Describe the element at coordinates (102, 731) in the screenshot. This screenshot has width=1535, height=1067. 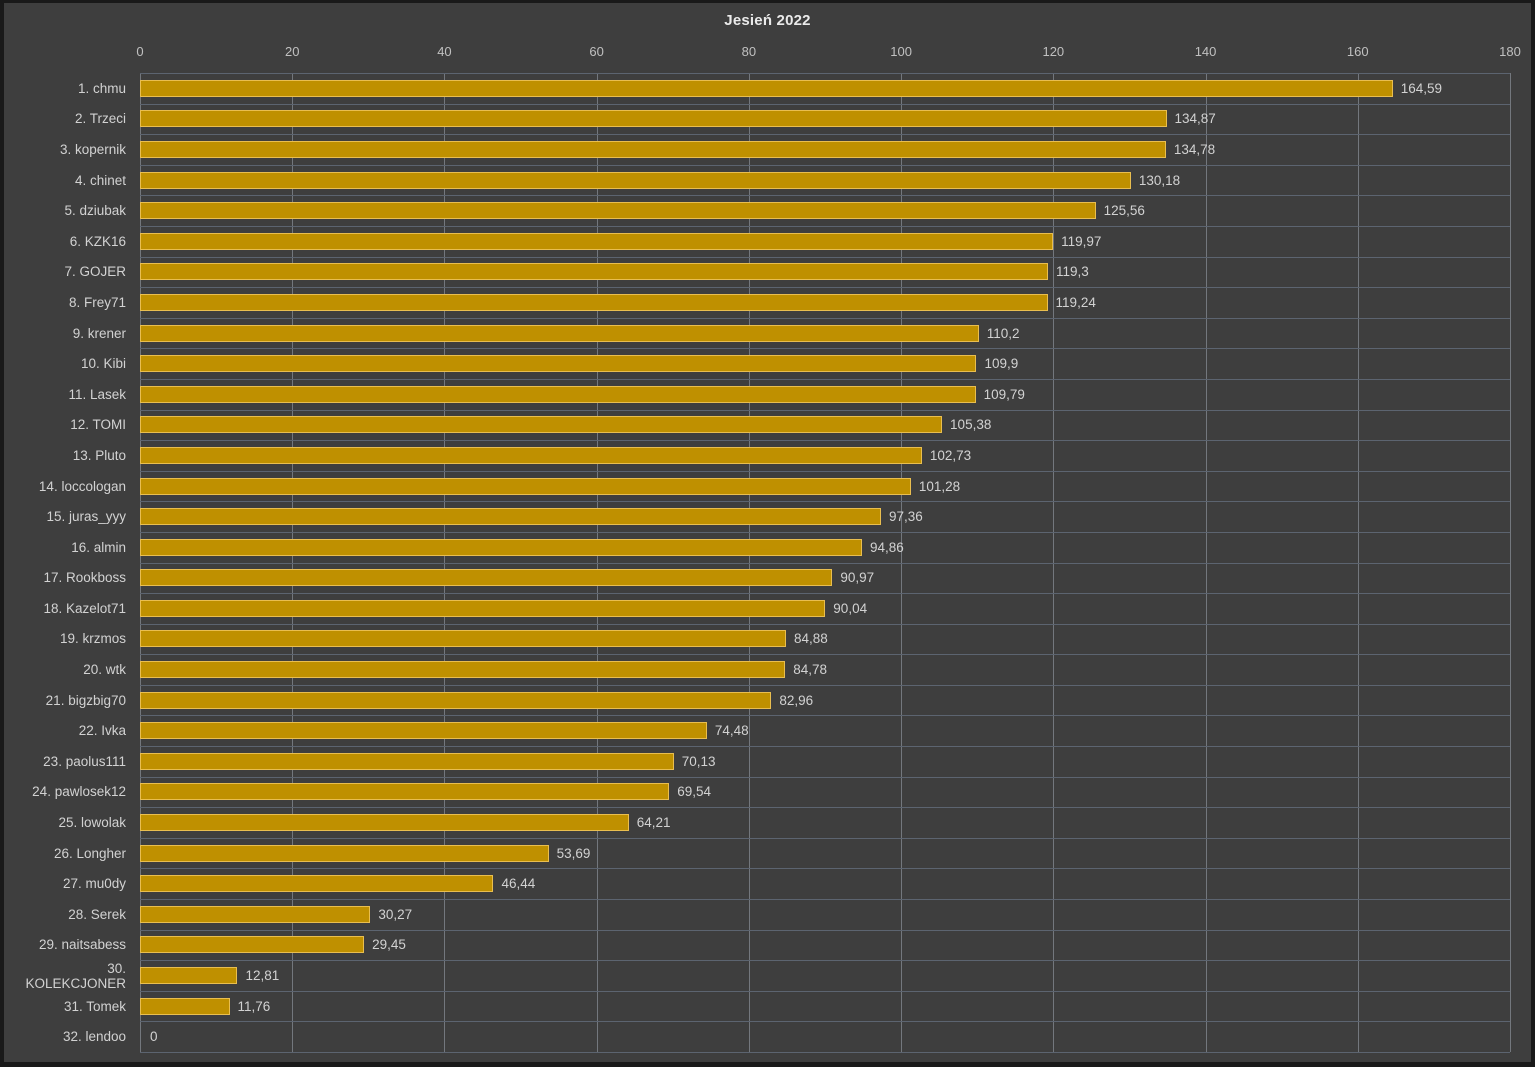
I see `category-label: 22. Ivka` at that location.